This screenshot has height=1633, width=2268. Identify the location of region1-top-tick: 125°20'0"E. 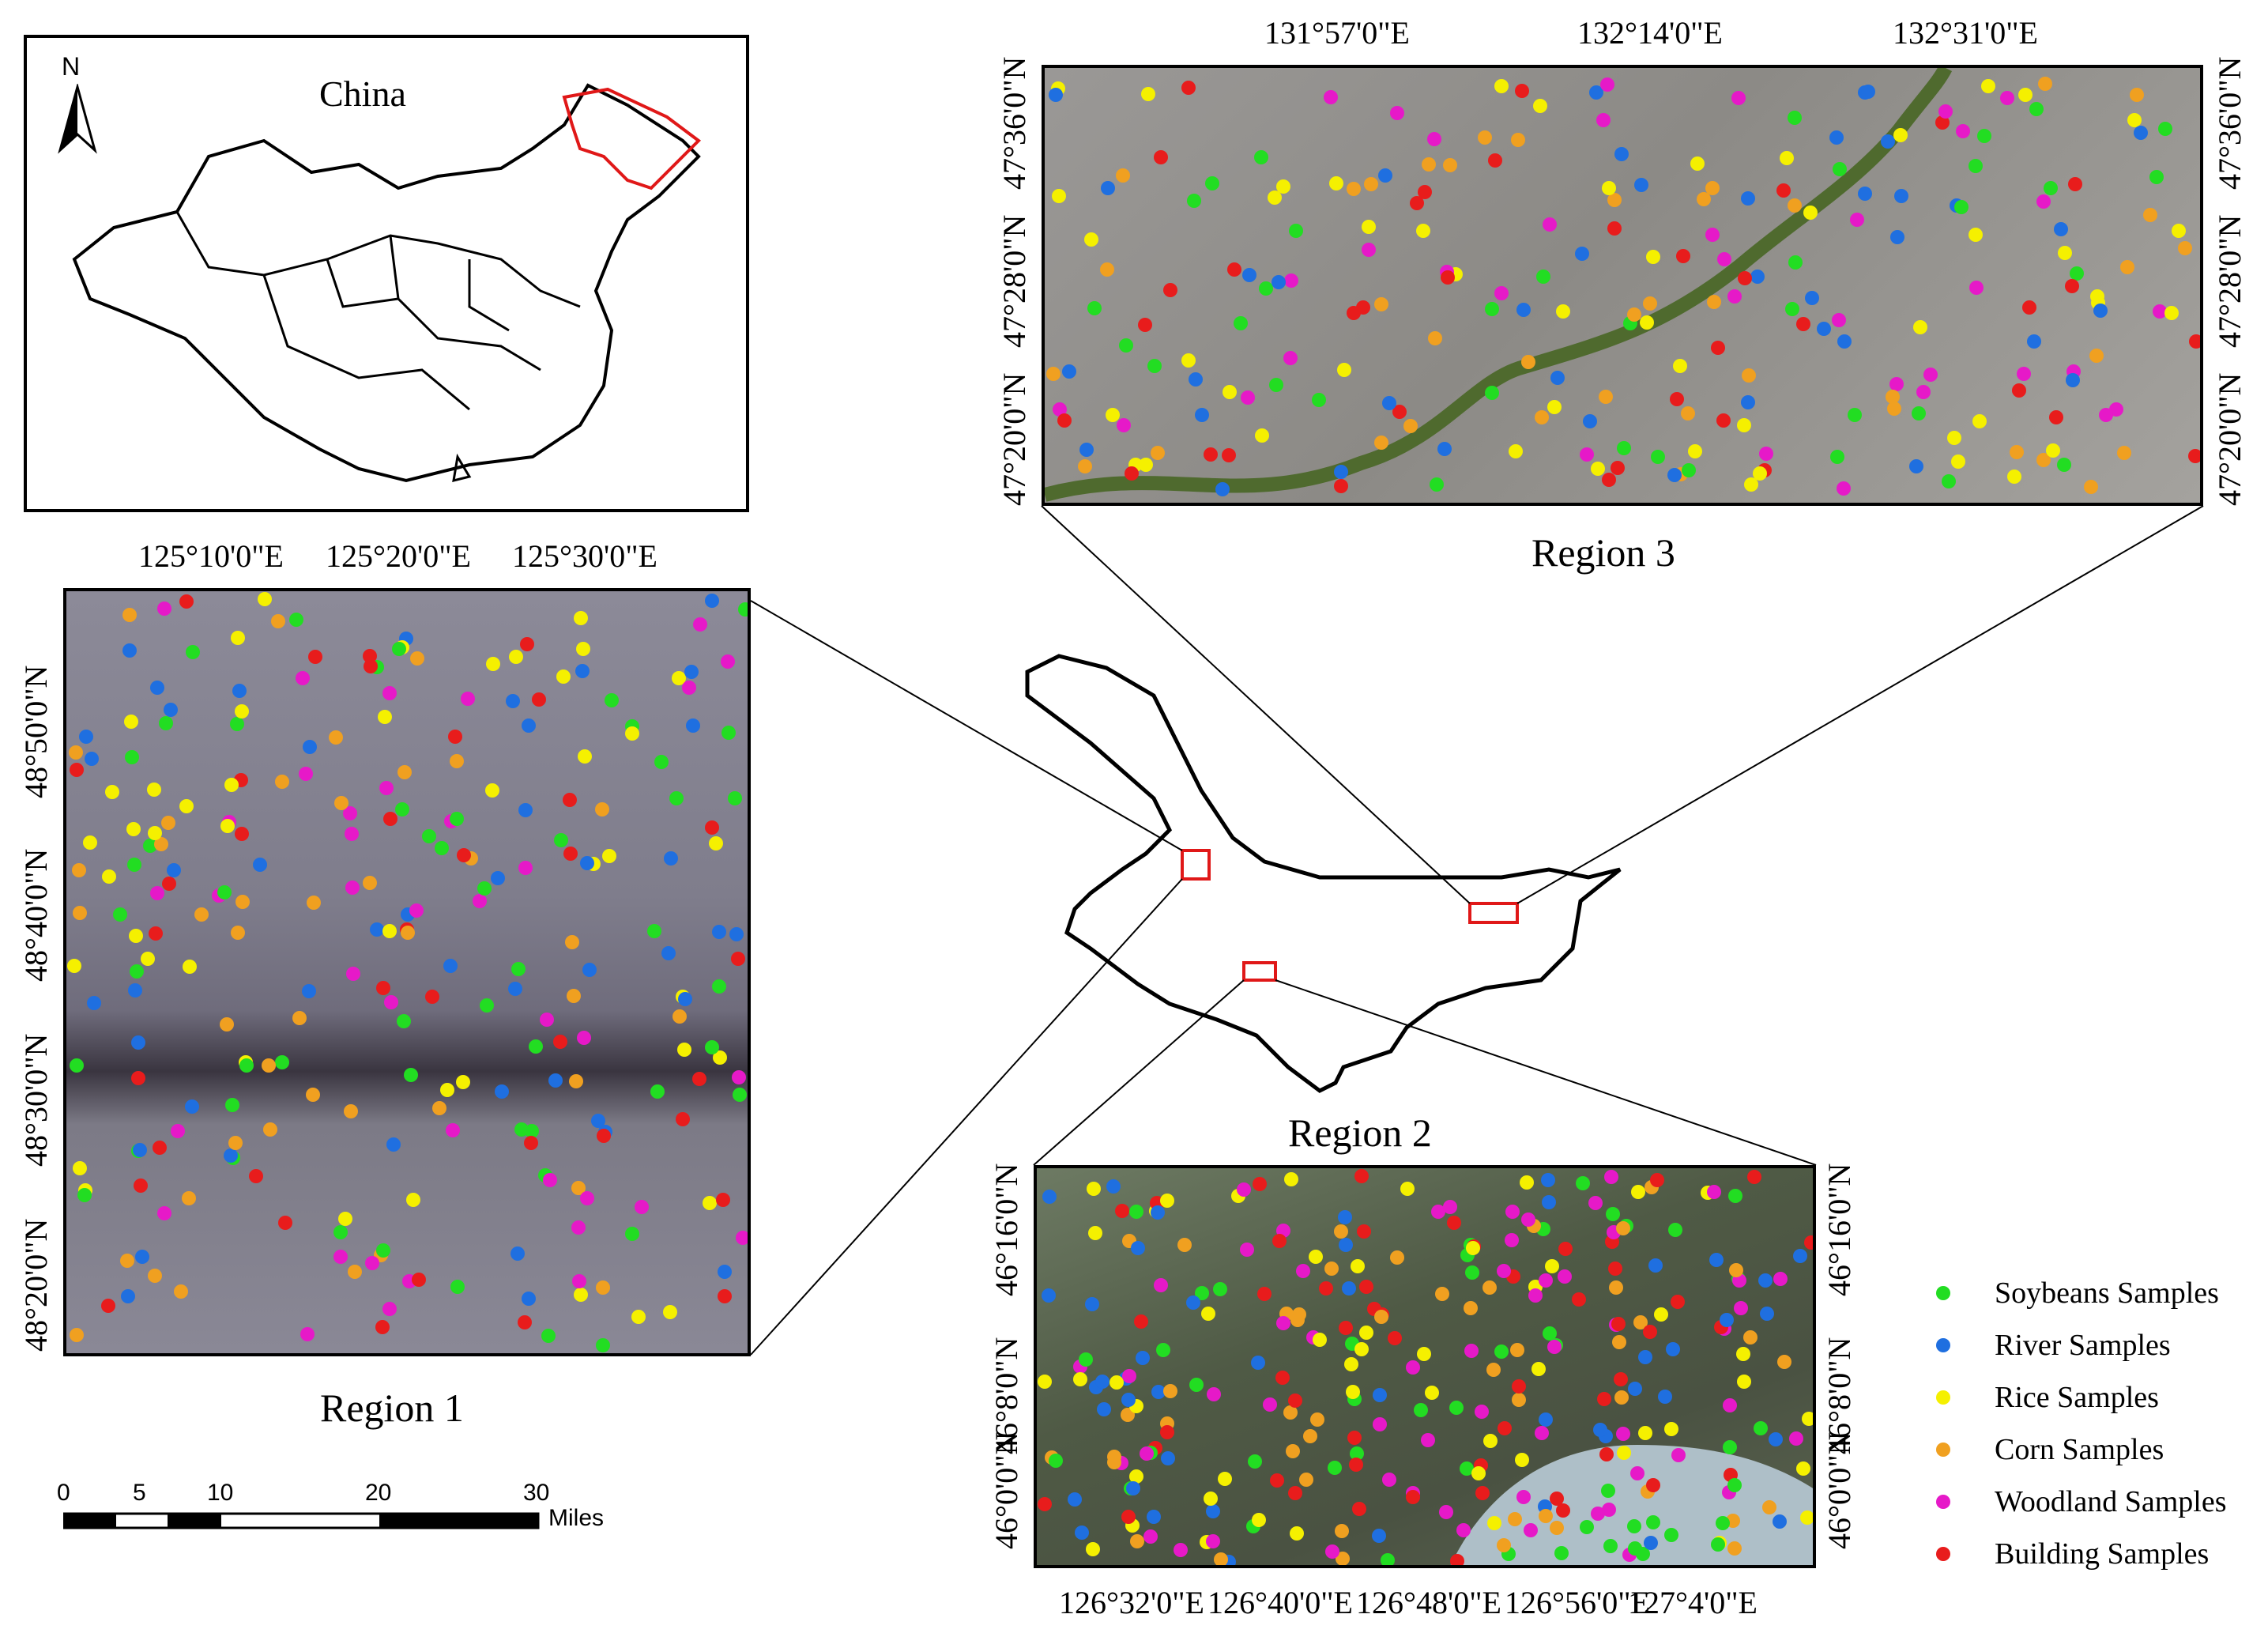
(399, 556).